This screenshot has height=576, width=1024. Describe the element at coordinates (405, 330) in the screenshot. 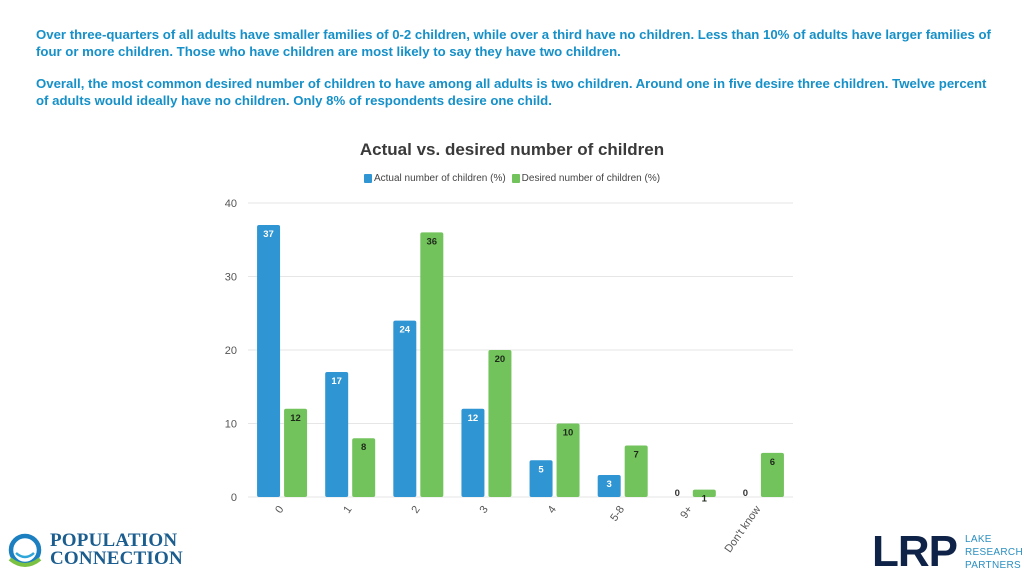

I see `data-label: 24` at that location.